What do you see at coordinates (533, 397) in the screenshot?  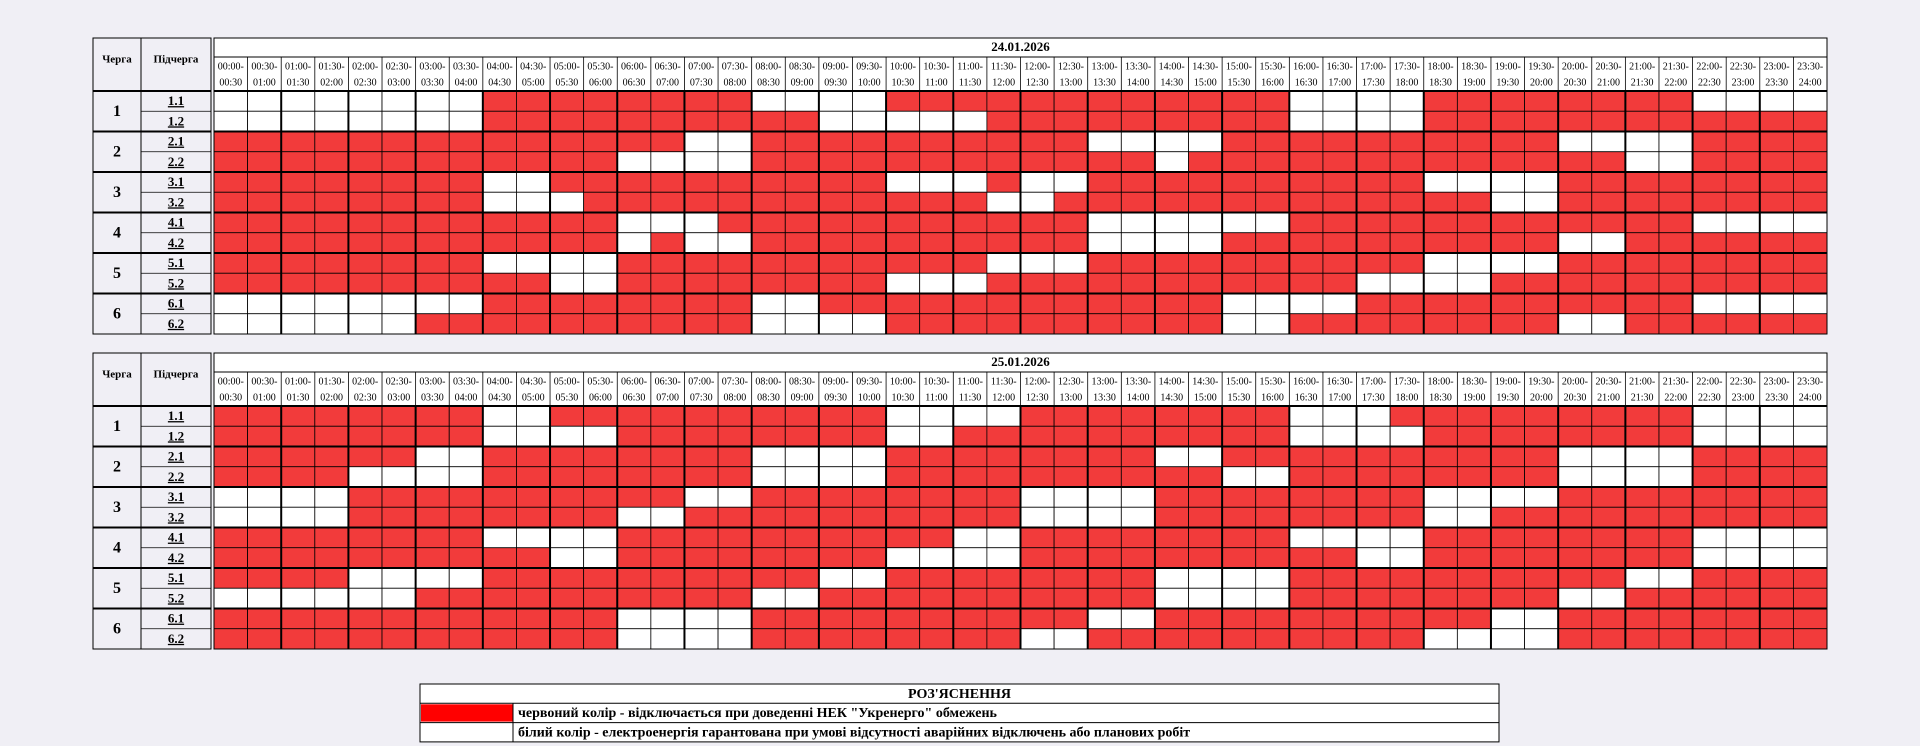 I see `time-to: 05:00` at bounding box center [533, 397].